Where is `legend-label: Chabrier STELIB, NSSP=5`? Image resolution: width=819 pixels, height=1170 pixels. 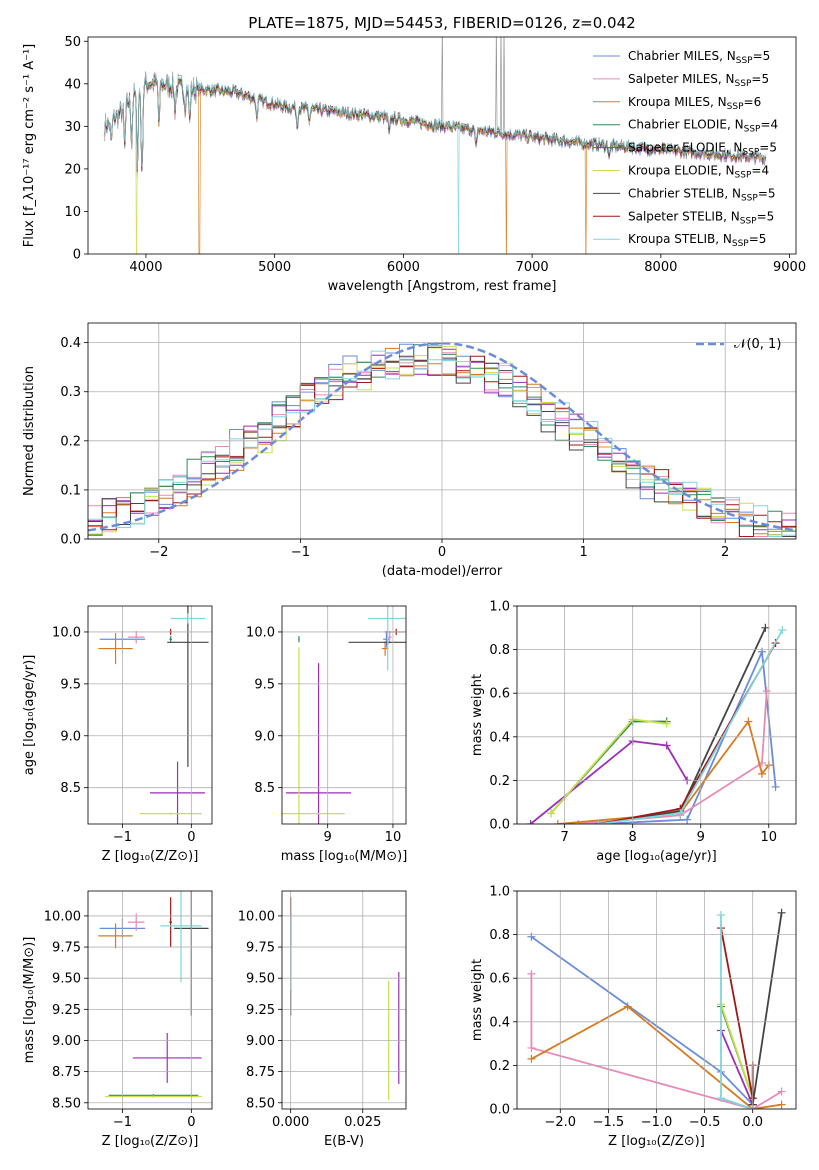
legend-label: Chabrier STELIB, NSSP=5 is located at coordinates (702, 194).